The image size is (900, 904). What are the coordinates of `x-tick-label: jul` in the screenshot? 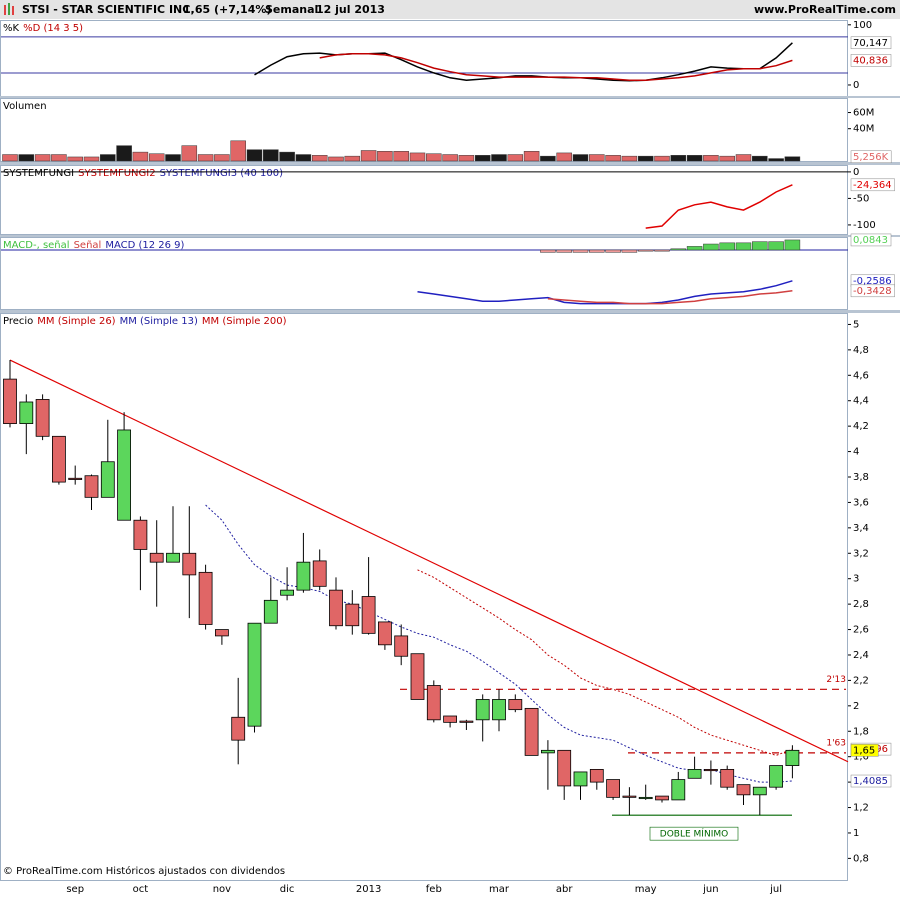 It's located at (775, 889).